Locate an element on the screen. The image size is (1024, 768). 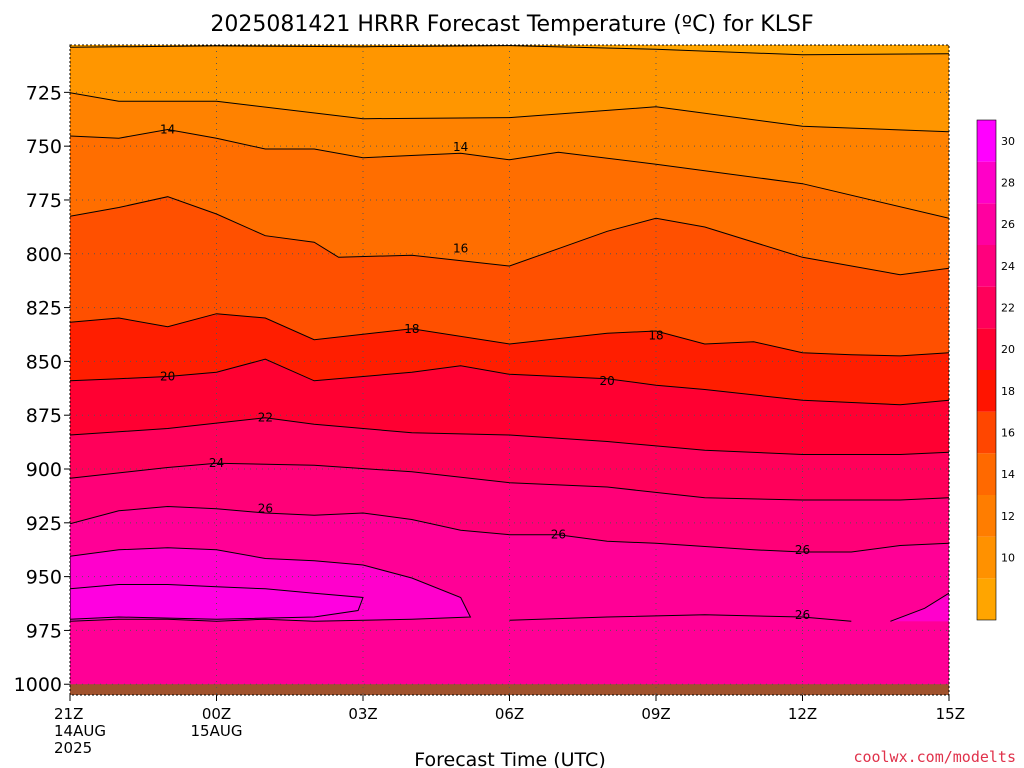
contour-label-3: 18 is located at coordinates (411, 329).